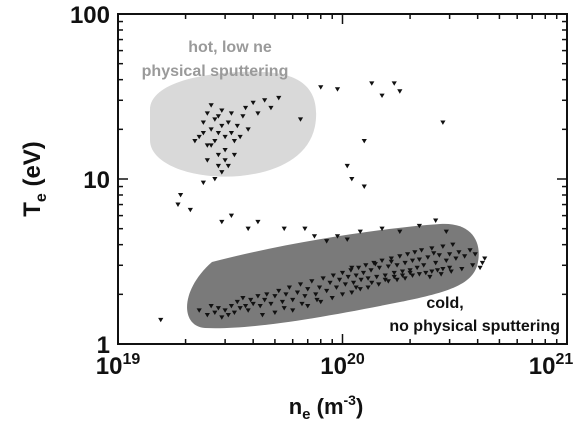  What do you see at coordinates (96, 180) in the screenshot?
I see `y-tick-label: 10` at bounding box center [96, 180].